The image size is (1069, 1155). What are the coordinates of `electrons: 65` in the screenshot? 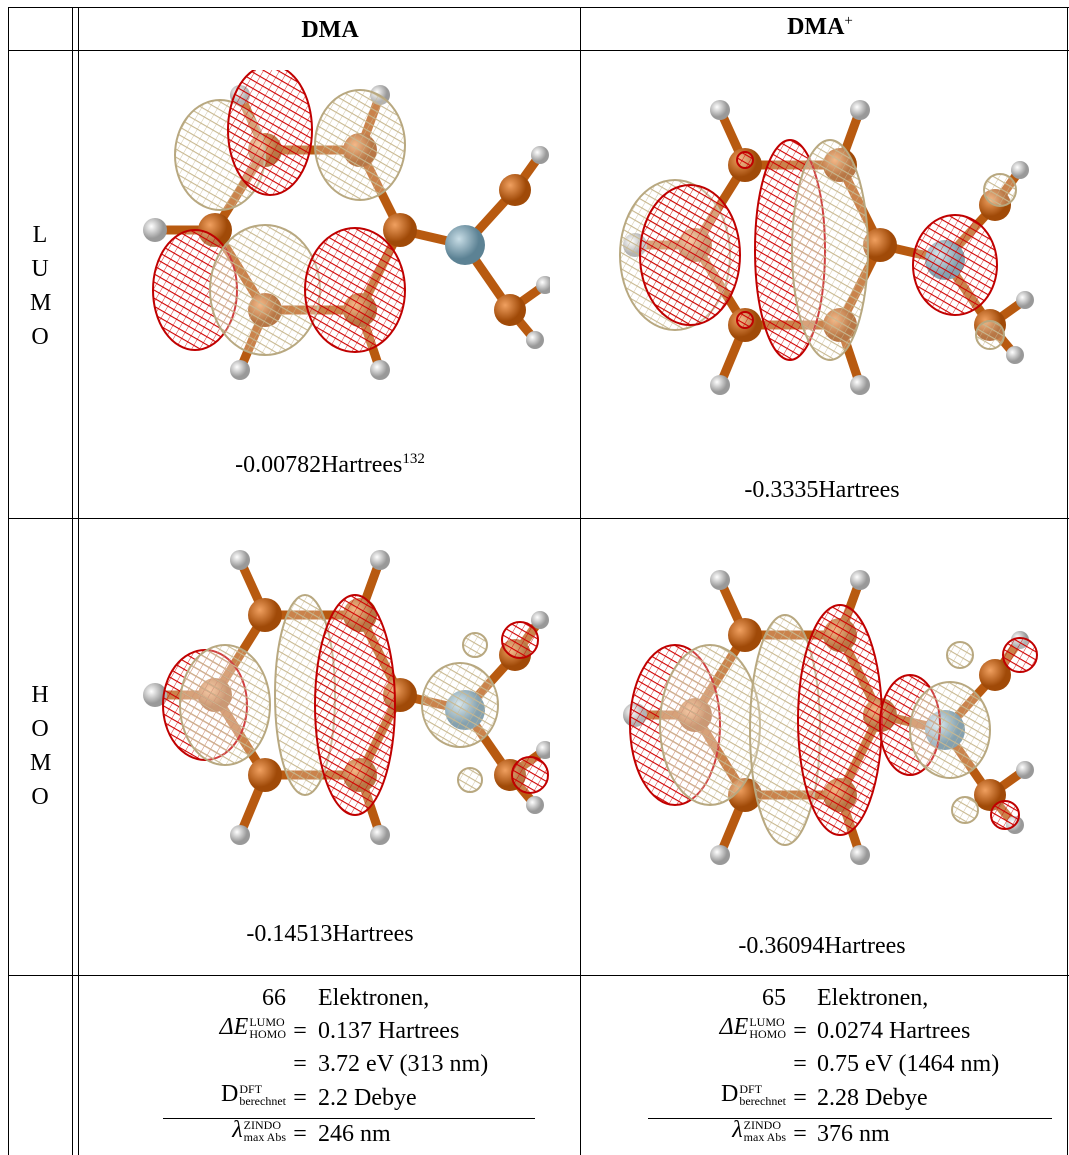 It's located at (774, 998).